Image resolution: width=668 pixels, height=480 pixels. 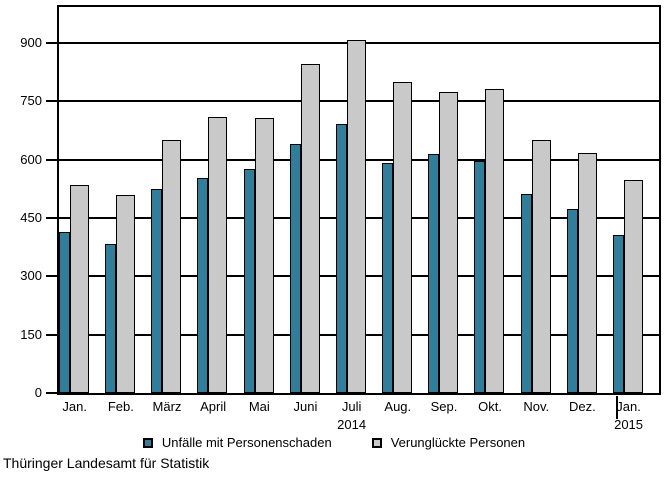 What do you see at coordinates (31, 276) in the screenshot?
I see `y-axis-tick-label: 300` at bounding box center [31, 276].